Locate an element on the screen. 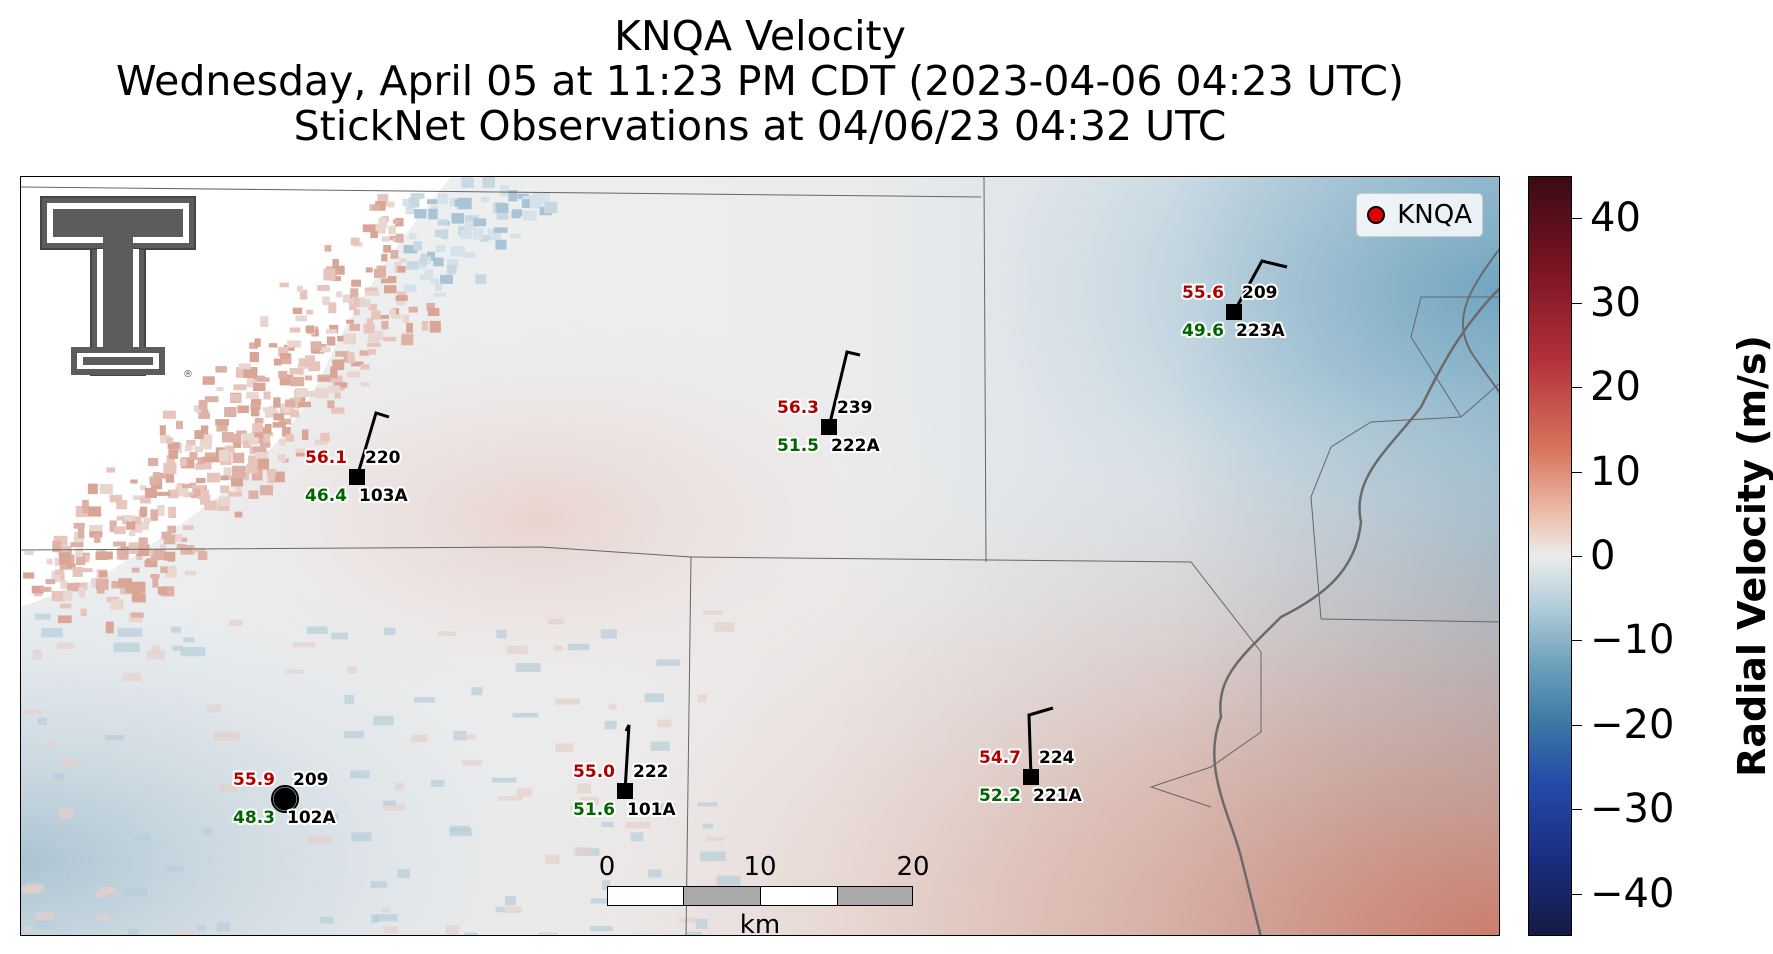  station-wind-direction: 209 is located at coordinates (1260, 293).